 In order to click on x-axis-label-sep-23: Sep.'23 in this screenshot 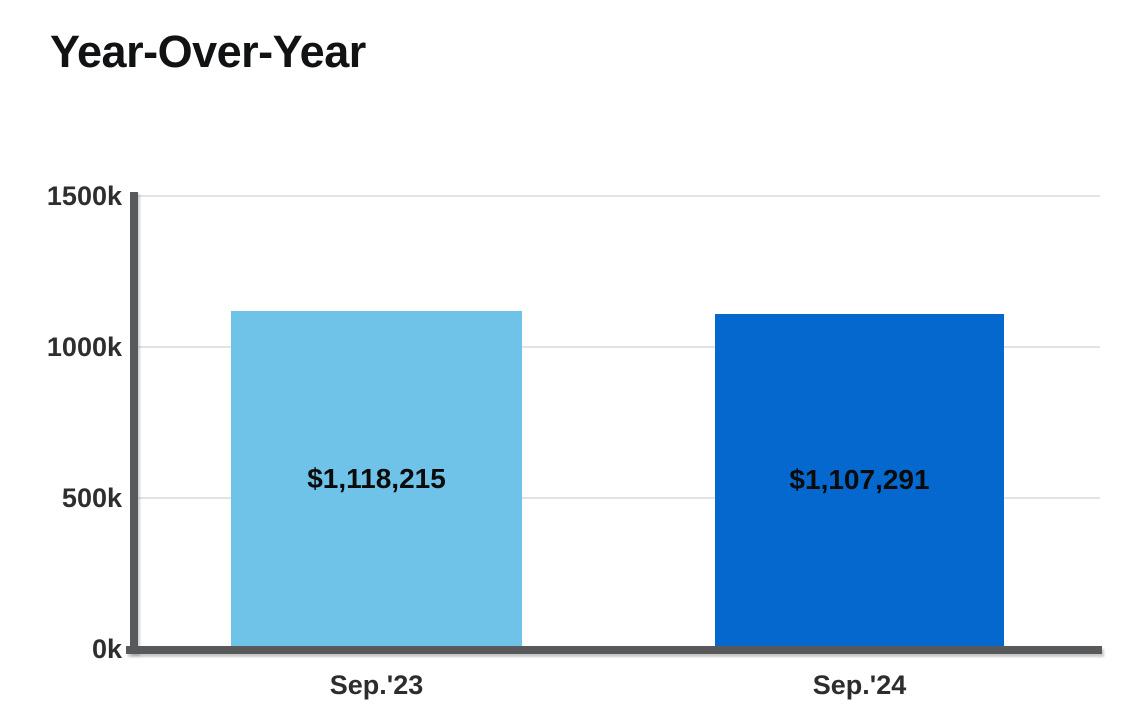, I will do `click(376, 685)`.